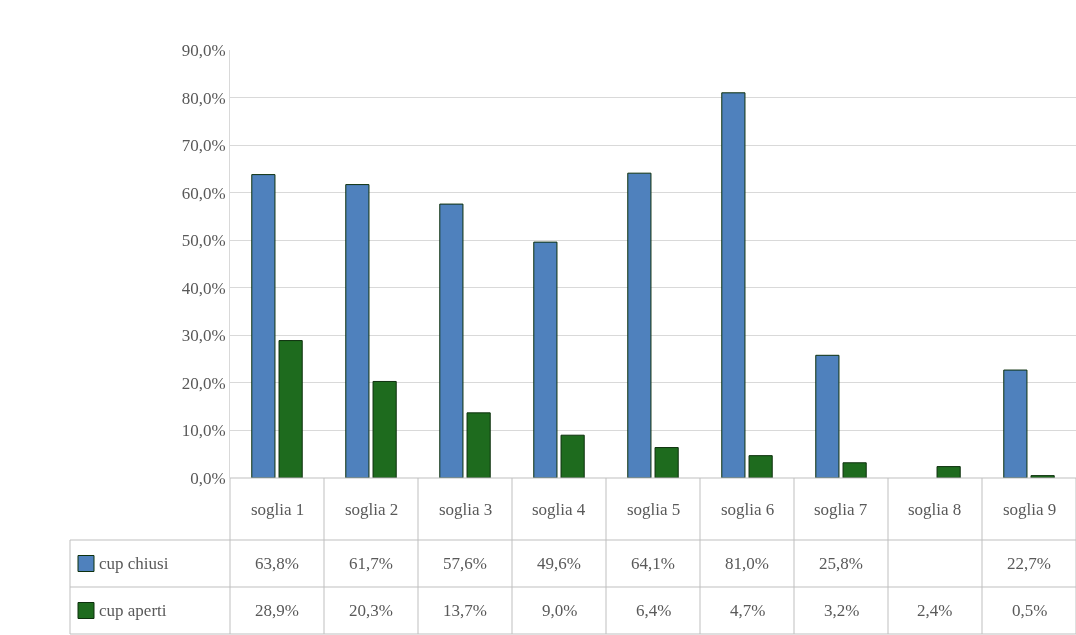  What do you see at coordinates (203, 146) in the screenshot?
I see `y-tick-label: 70,0%` at bounding box center [203, 146].